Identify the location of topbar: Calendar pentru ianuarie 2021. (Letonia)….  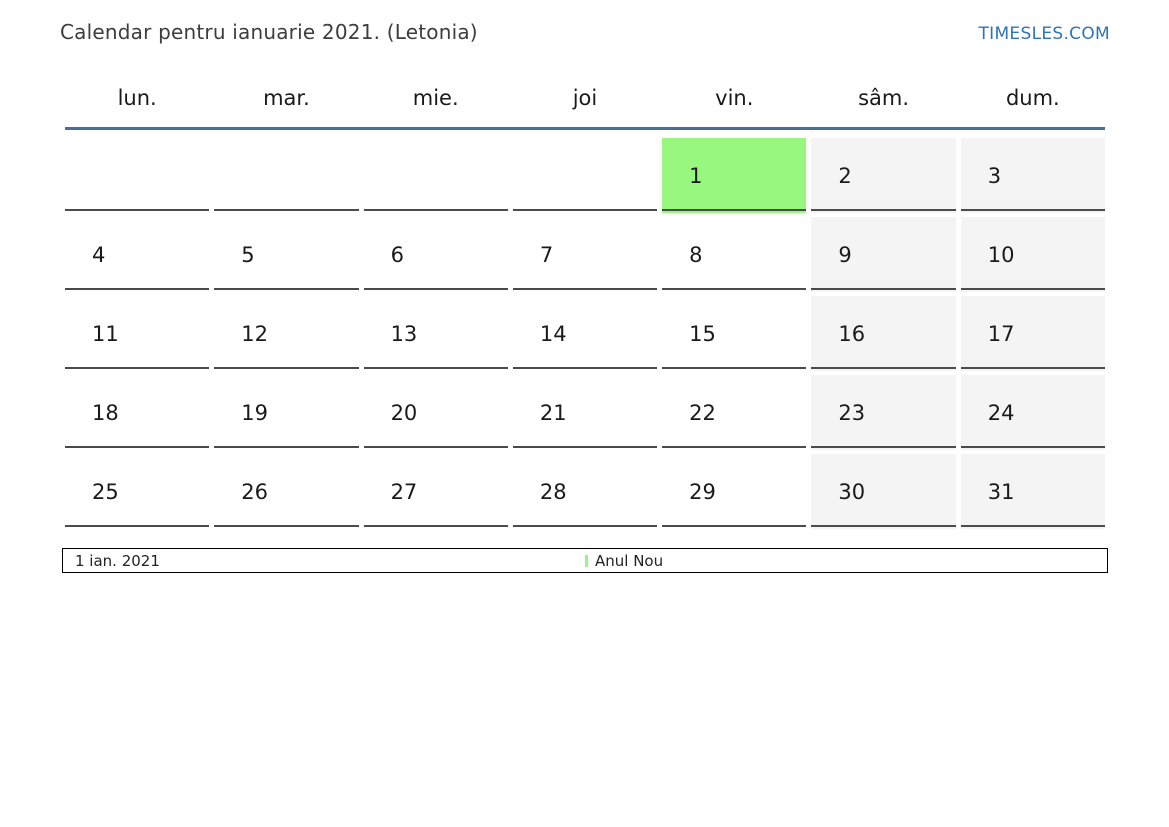
(584, 23).